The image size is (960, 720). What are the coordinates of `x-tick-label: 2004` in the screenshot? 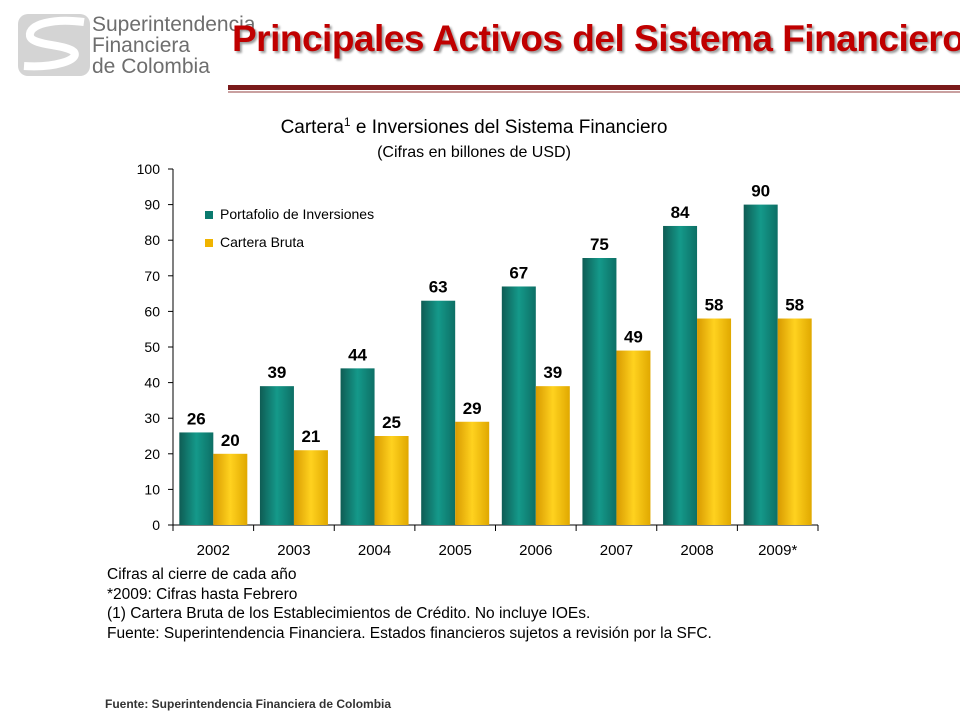 It's located at (374, 550).